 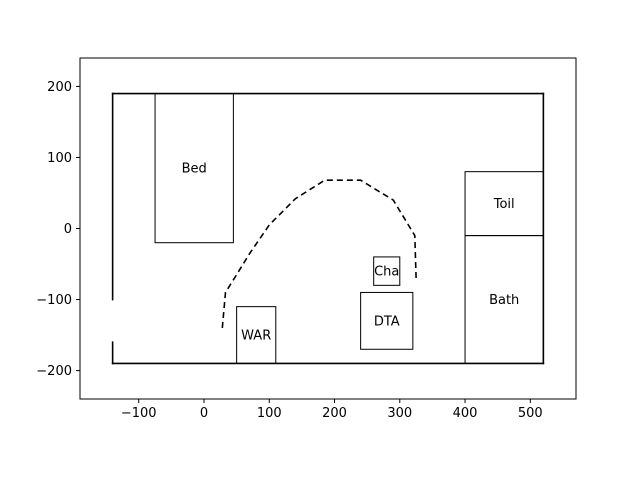 I want to click on room-toil: Toil, so click(x=504, y=204).